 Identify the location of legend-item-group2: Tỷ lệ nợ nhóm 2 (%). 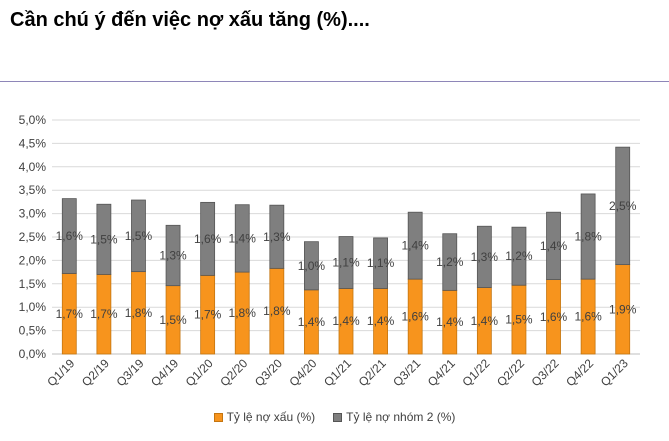
(394, 417).